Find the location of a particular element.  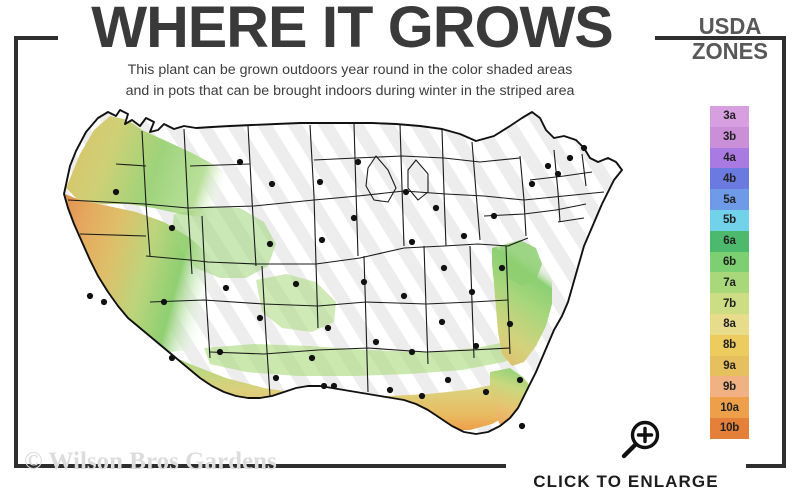

frame-bottom-left-border is located at coordinates (260, 466).